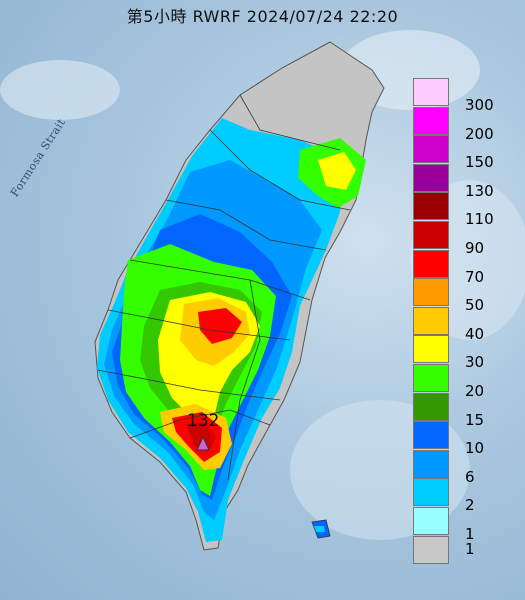 The image size is (525, 600). Describe the element at coordinates (475, 448) in the screenshot. I see `legend-label: 10` at that location.